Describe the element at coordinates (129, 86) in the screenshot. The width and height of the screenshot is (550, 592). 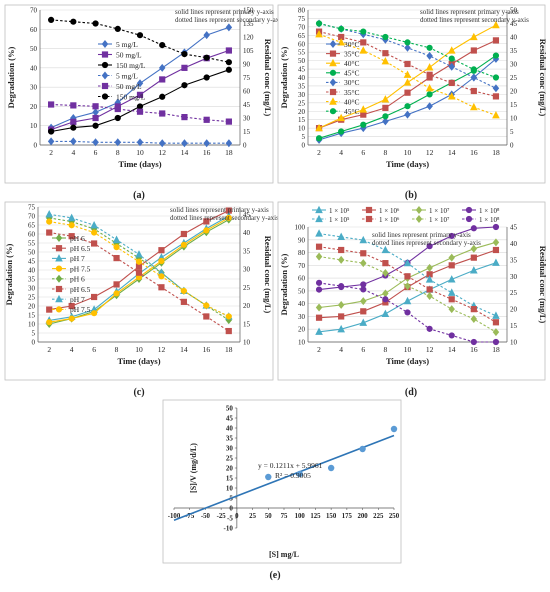
I see `legend-label: 50 mg/L` at that location.